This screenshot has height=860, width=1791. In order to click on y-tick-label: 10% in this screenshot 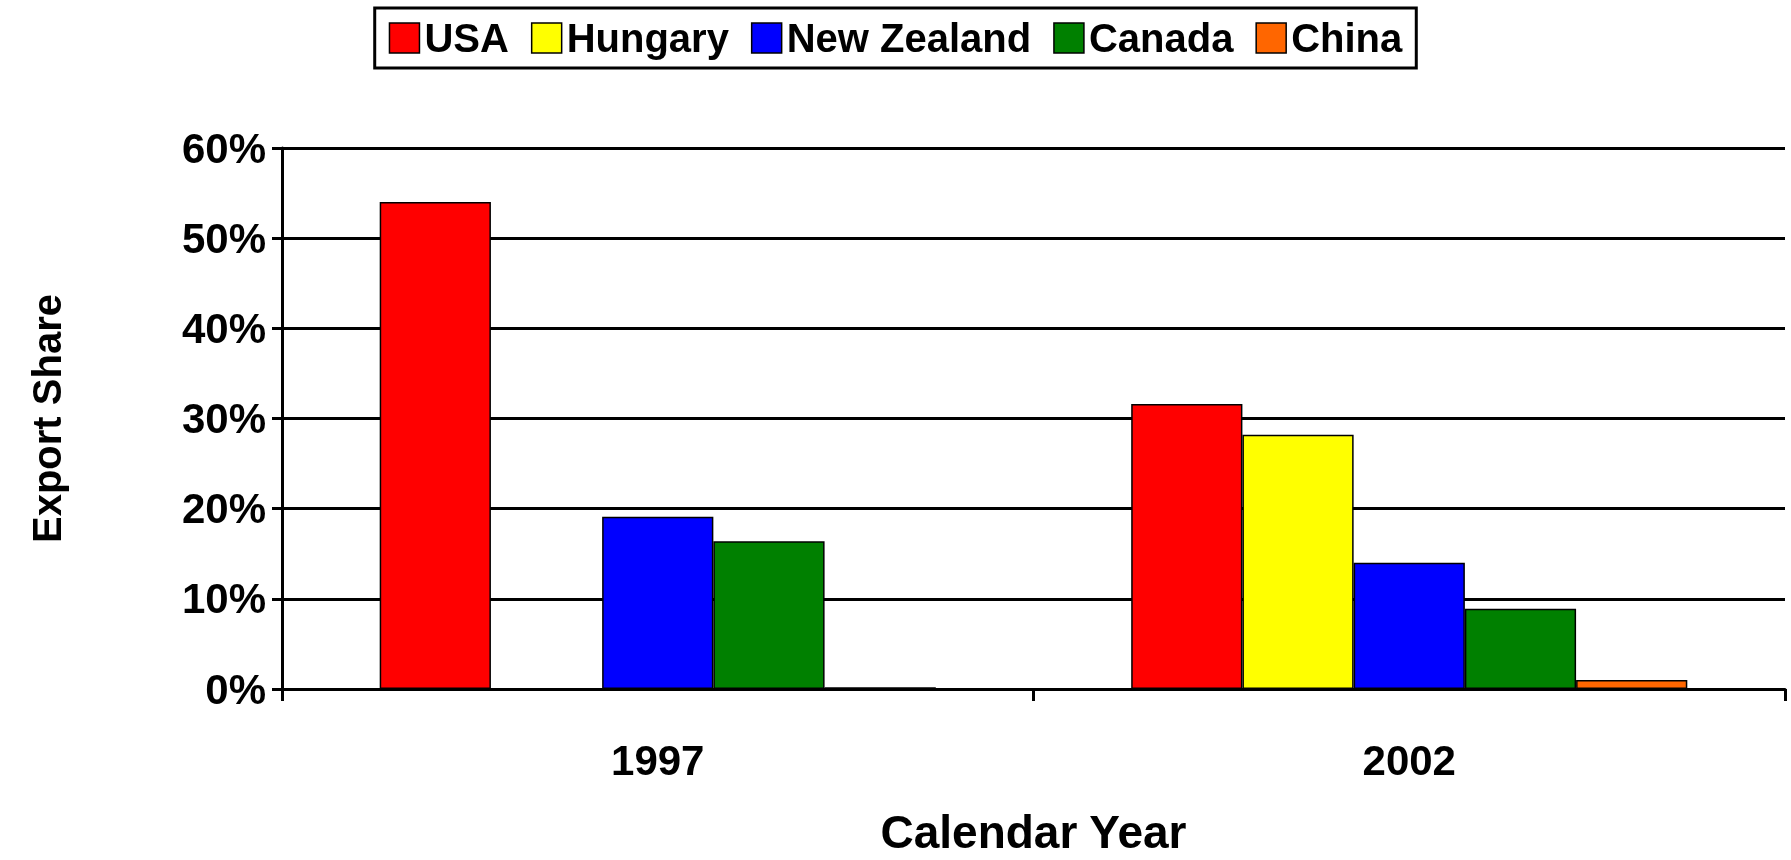, I will do `click(223, 599)`.